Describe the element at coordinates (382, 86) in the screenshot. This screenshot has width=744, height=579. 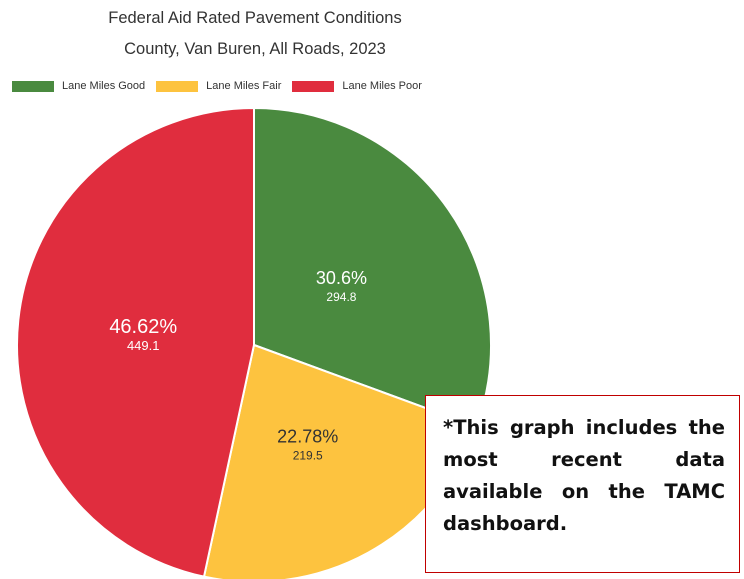
I see `legend-label-poor: Lane Miles Poor` at that location.